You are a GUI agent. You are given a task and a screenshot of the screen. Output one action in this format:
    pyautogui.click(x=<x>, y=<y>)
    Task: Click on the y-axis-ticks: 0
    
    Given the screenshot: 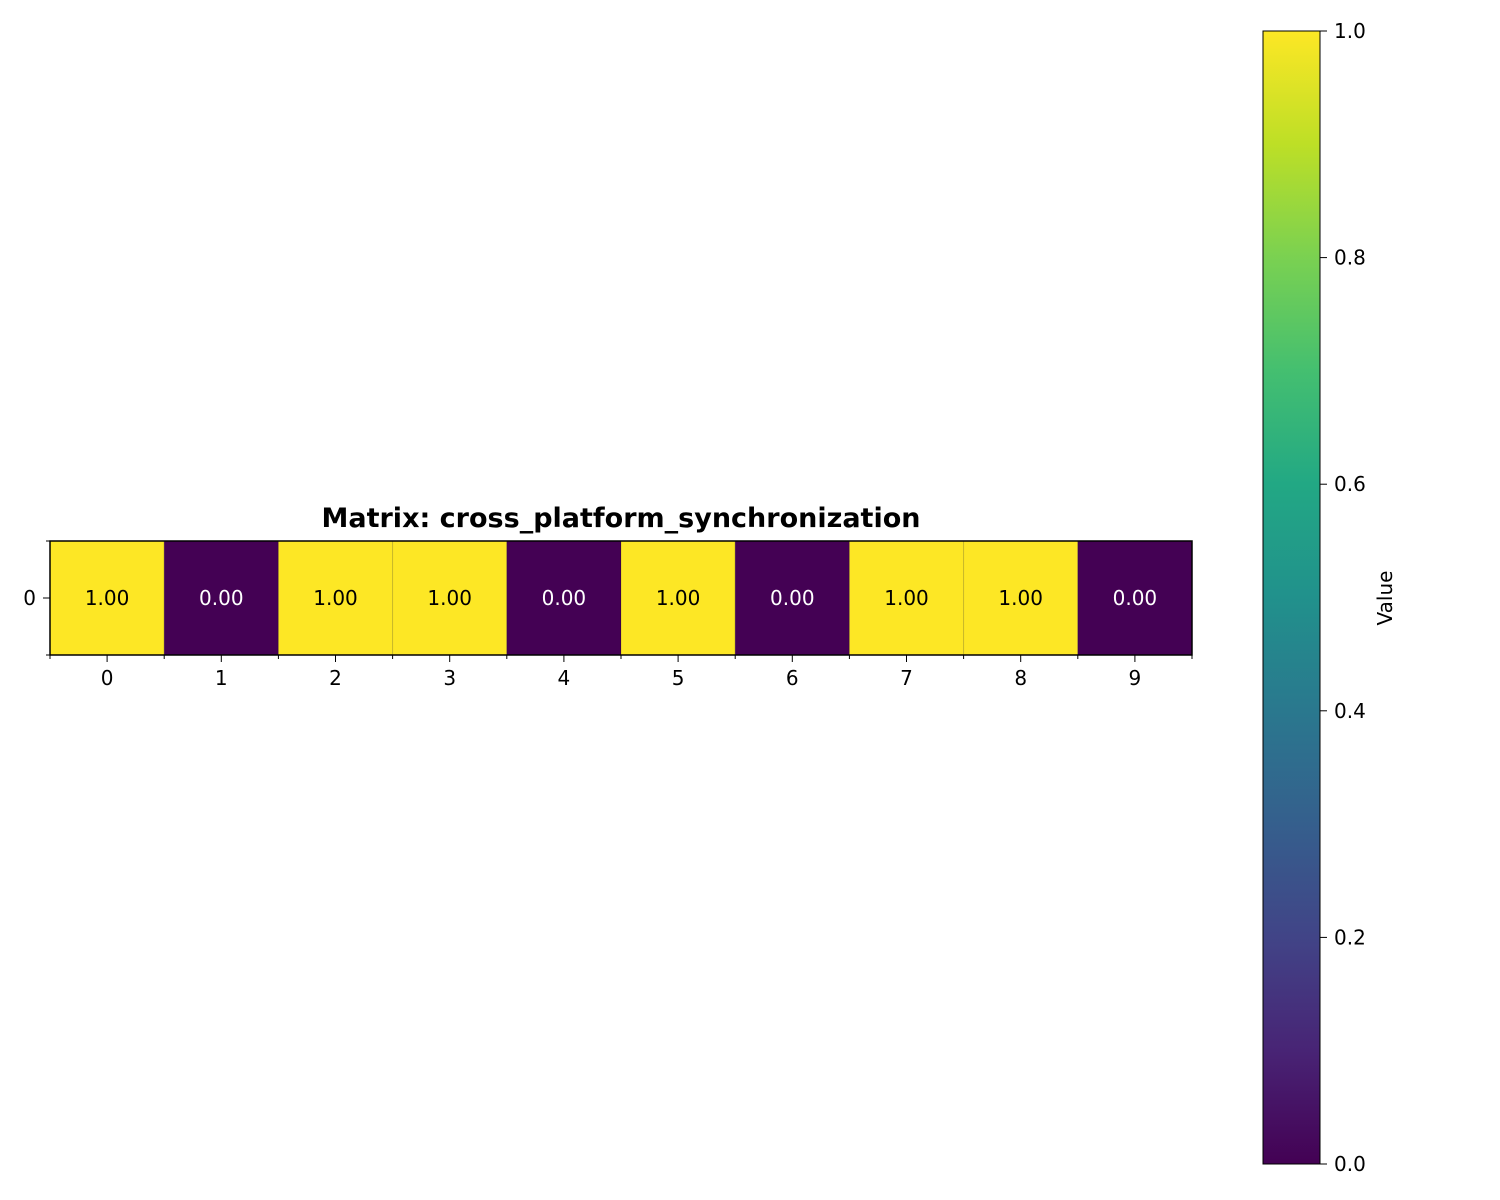 What is the action you would take?
    pyautogui.click(x=36, y=598)
    